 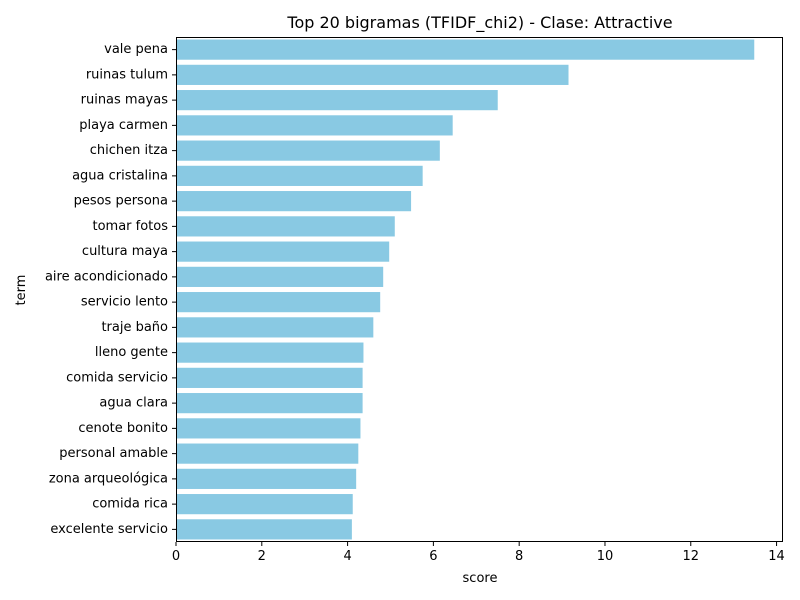 What do you see at coordinates (275, 327) in the screenshot?
I see `bar-traje-baño` at bounding box center [275, 327].